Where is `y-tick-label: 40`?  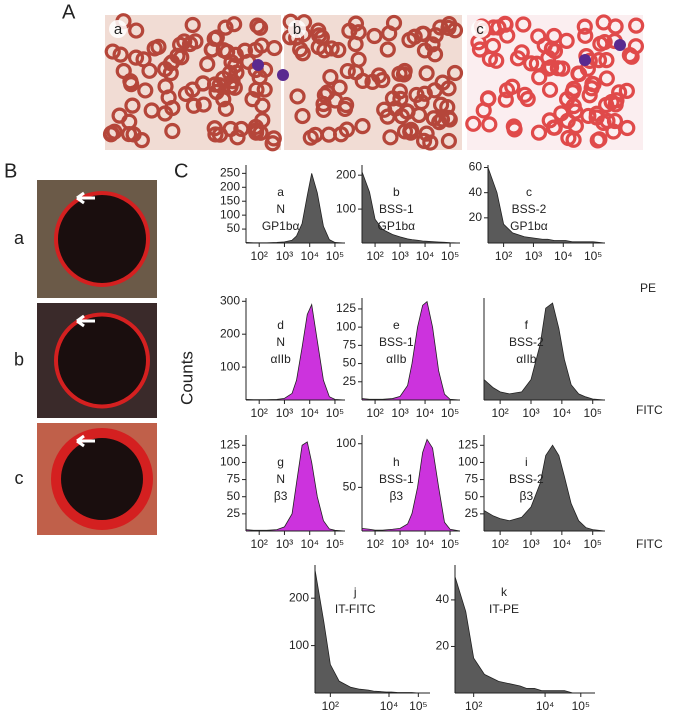
y-tick-label: 40 is located at coordinates (443, 599).